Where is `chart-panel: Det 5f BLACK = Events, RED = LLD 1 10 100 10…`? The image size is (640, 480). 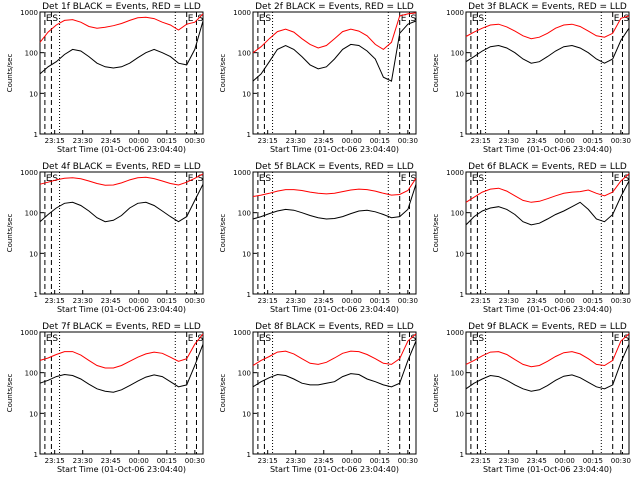 chart-panel: Det 5f BLACK = Events, RED = LLD 1 10 100 10… is located at coordinates (318, 238).